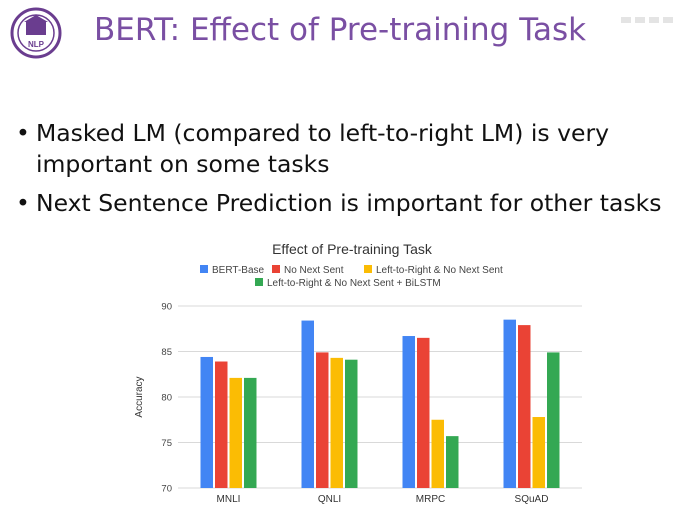 Image resolution: width=685 pixels, height=510 pixels. What do you see at coordinates (647, 20) in the screenshot?
I see `watermark-glyph` at bounding box center [647, 20].